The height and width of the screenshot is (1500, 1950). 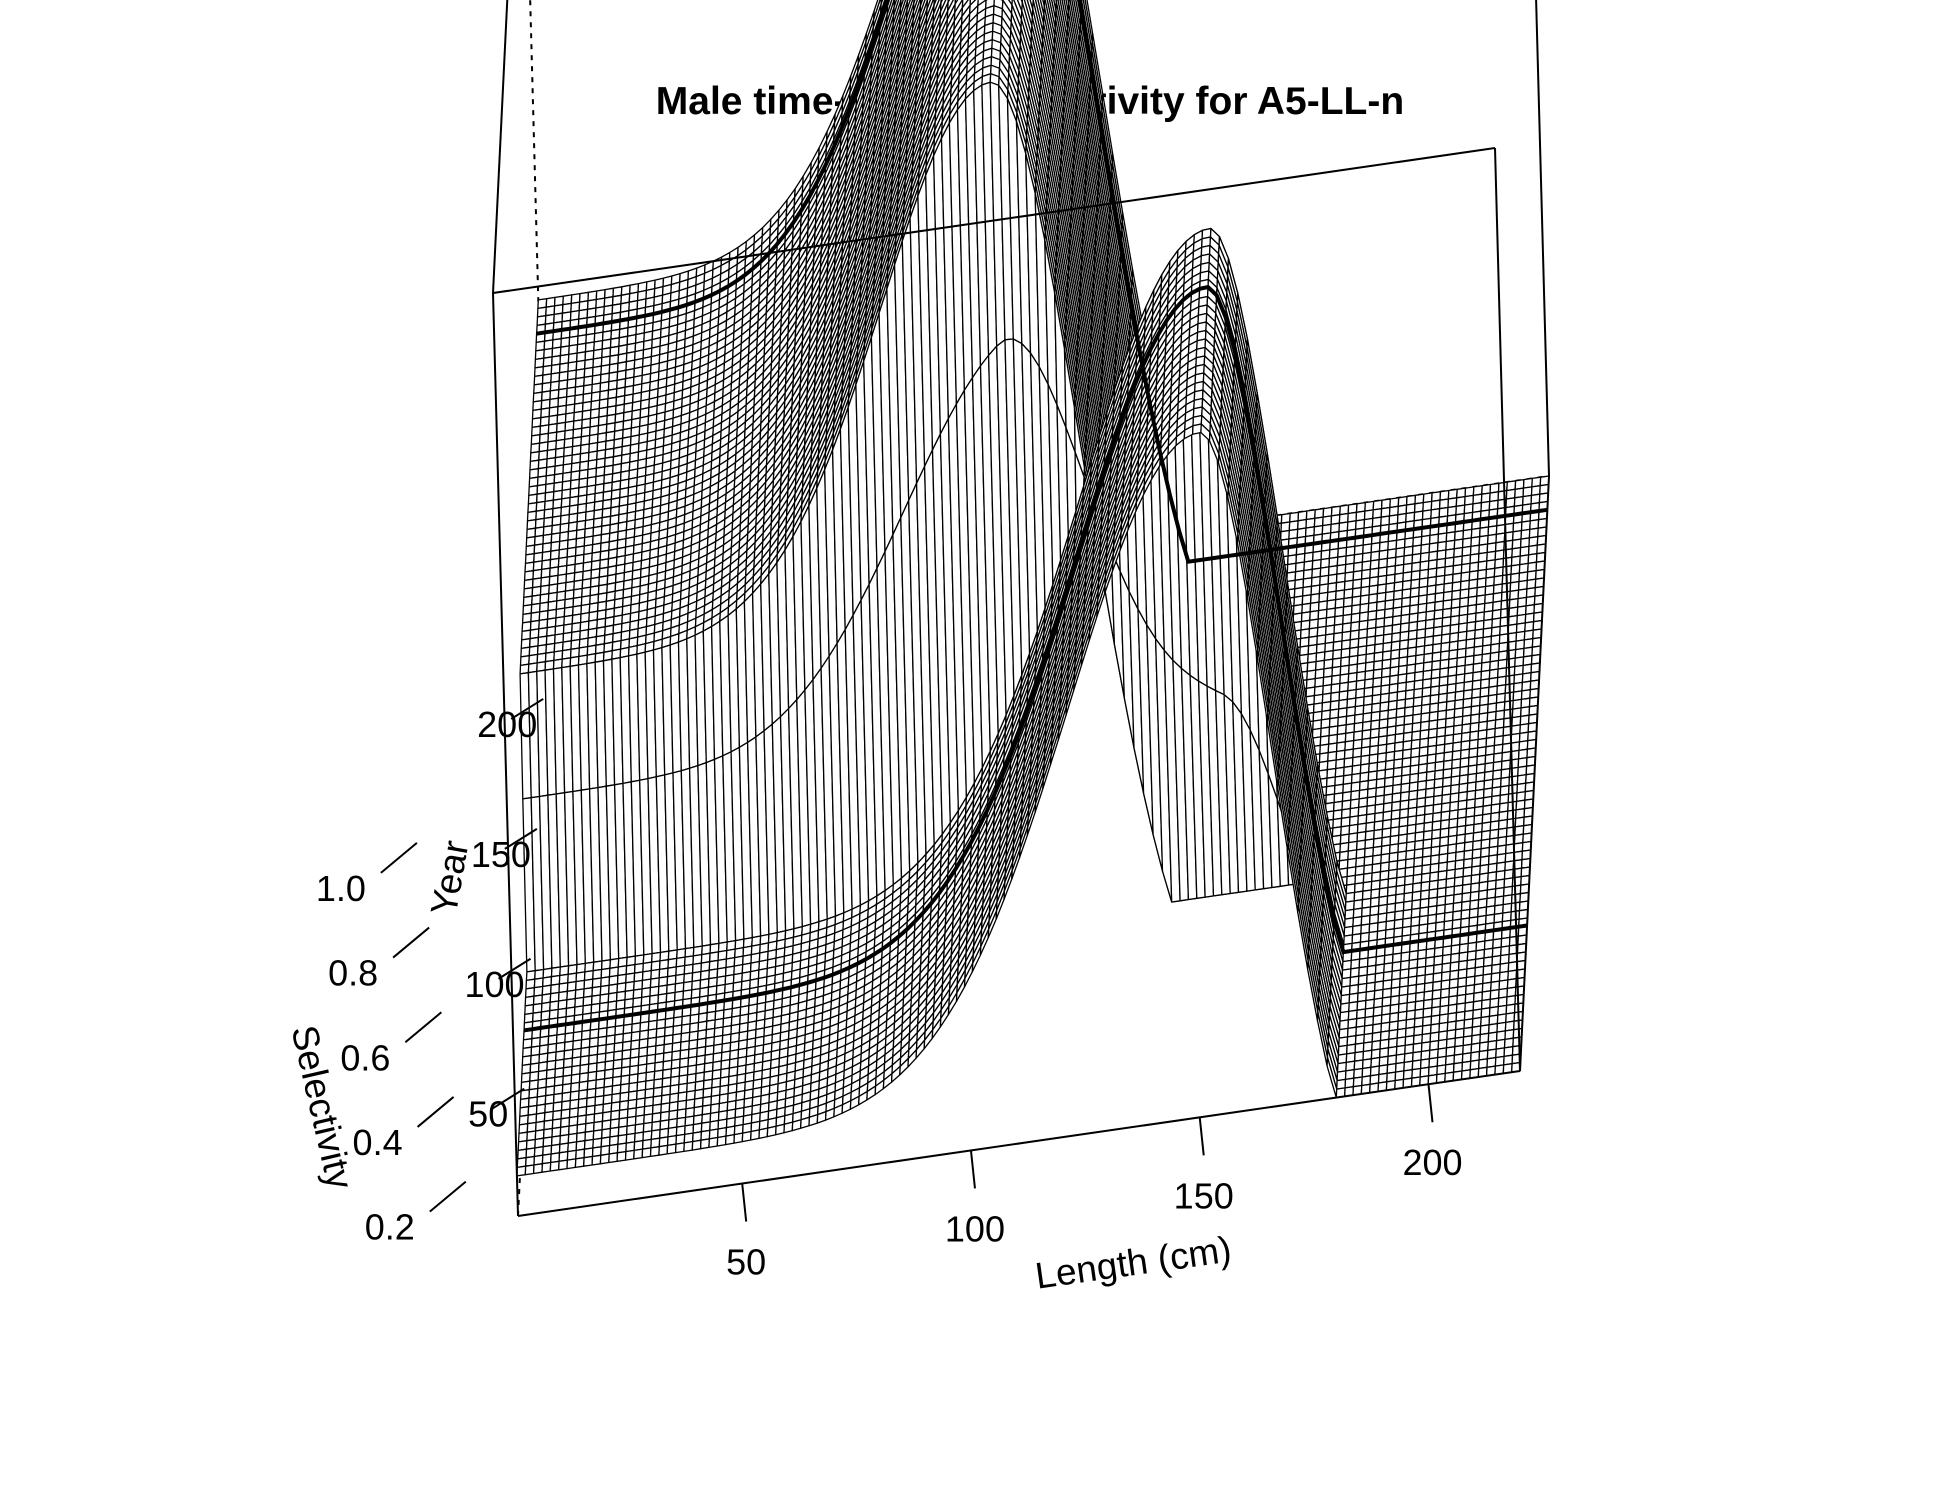 I want to click on box-edge, so click(x=1542, y=238).